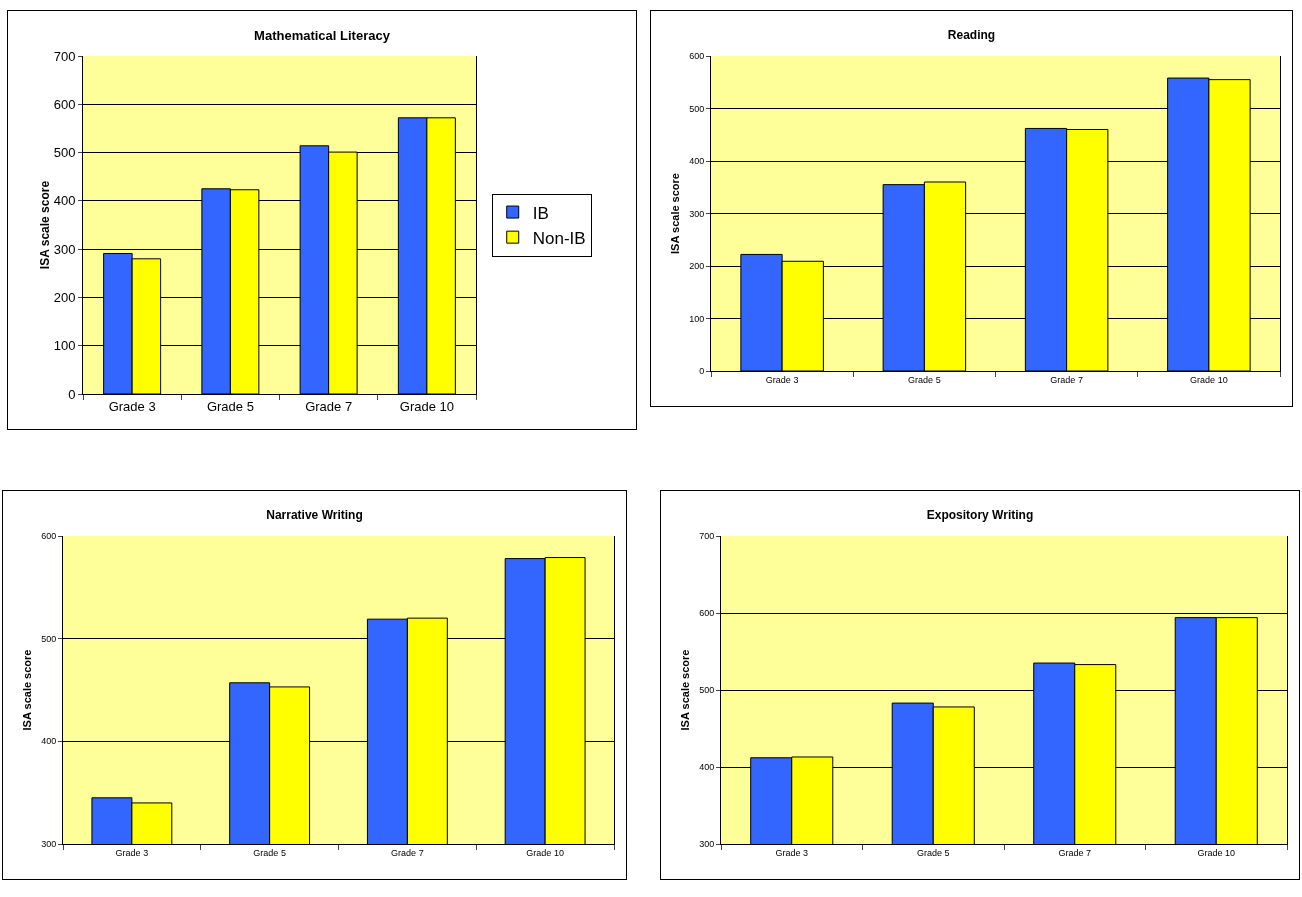 The image size is (1302, 897). I want to click on legend-label: IB, so click(540, 213).